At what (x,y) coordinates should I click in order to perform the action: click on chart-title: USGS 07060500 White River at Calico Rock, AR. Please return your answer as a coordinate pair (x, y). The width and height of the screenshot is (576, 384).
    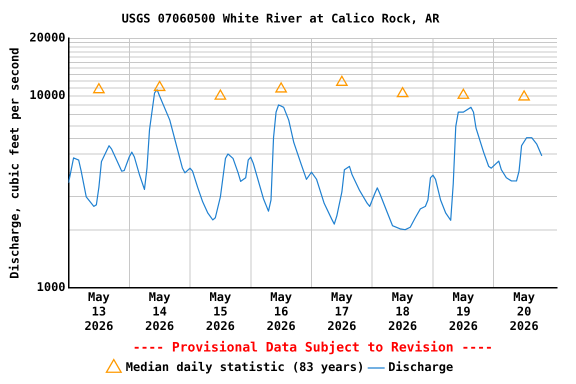
    Looking at the image, I should click on (281, 18).